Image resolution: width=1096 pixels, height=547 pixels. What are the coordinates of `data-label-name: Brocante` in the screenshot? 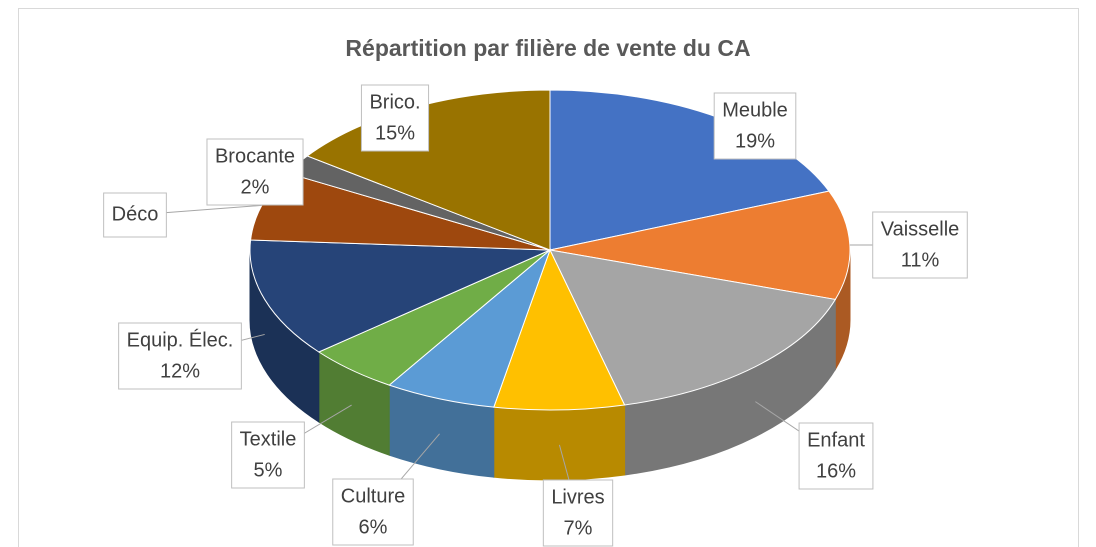 It's located at (255, 156).